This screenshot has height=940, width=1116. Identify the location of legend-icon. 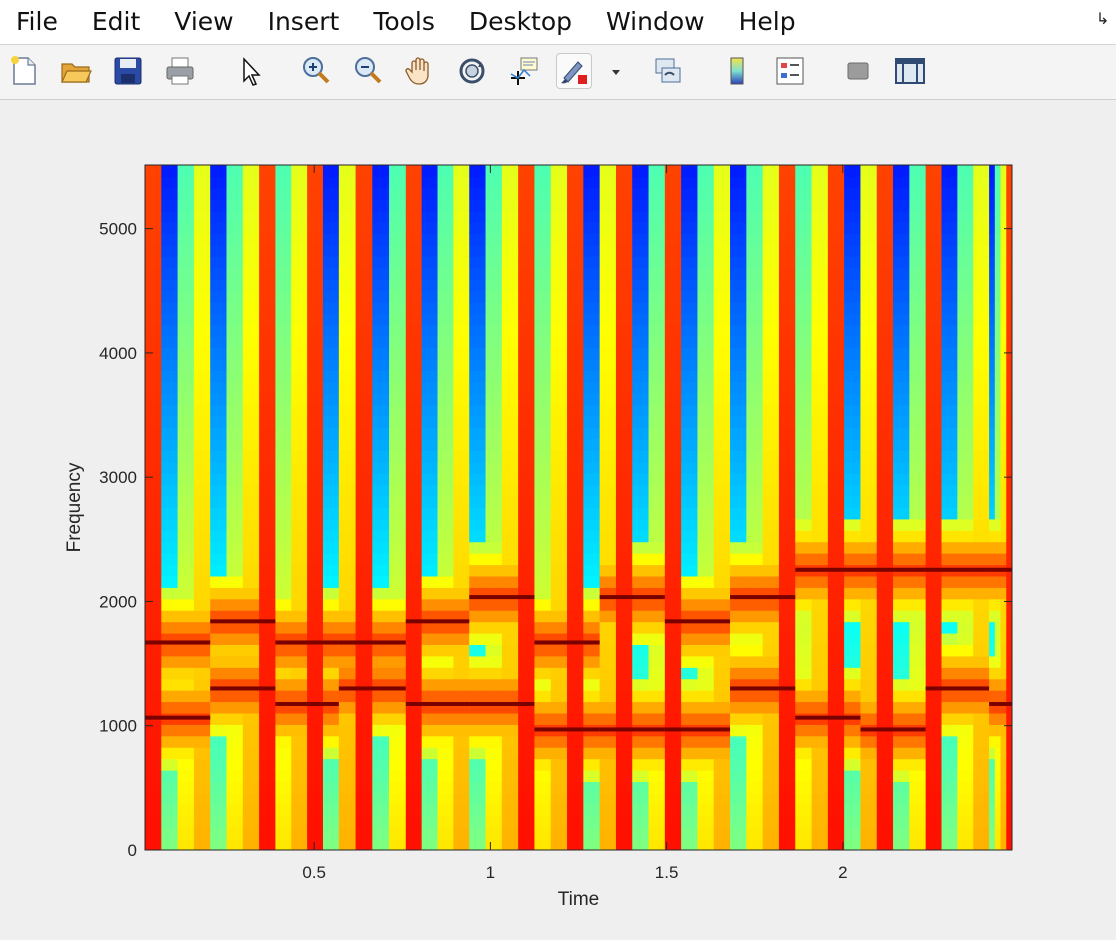
(790, 71).